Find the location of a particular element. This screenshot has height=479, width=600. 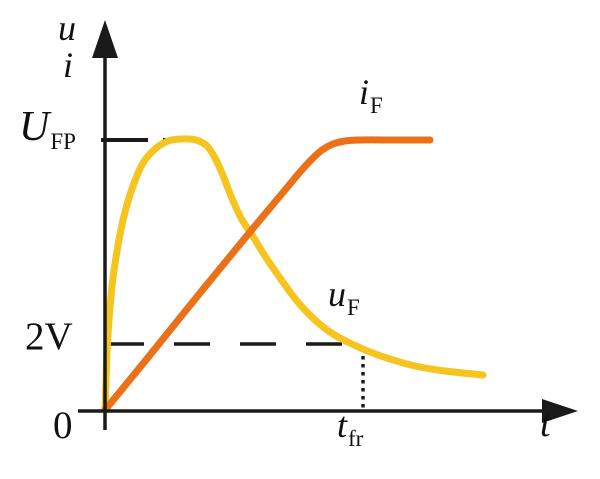

origin-label: 0 is located at coordinates (63, 425).